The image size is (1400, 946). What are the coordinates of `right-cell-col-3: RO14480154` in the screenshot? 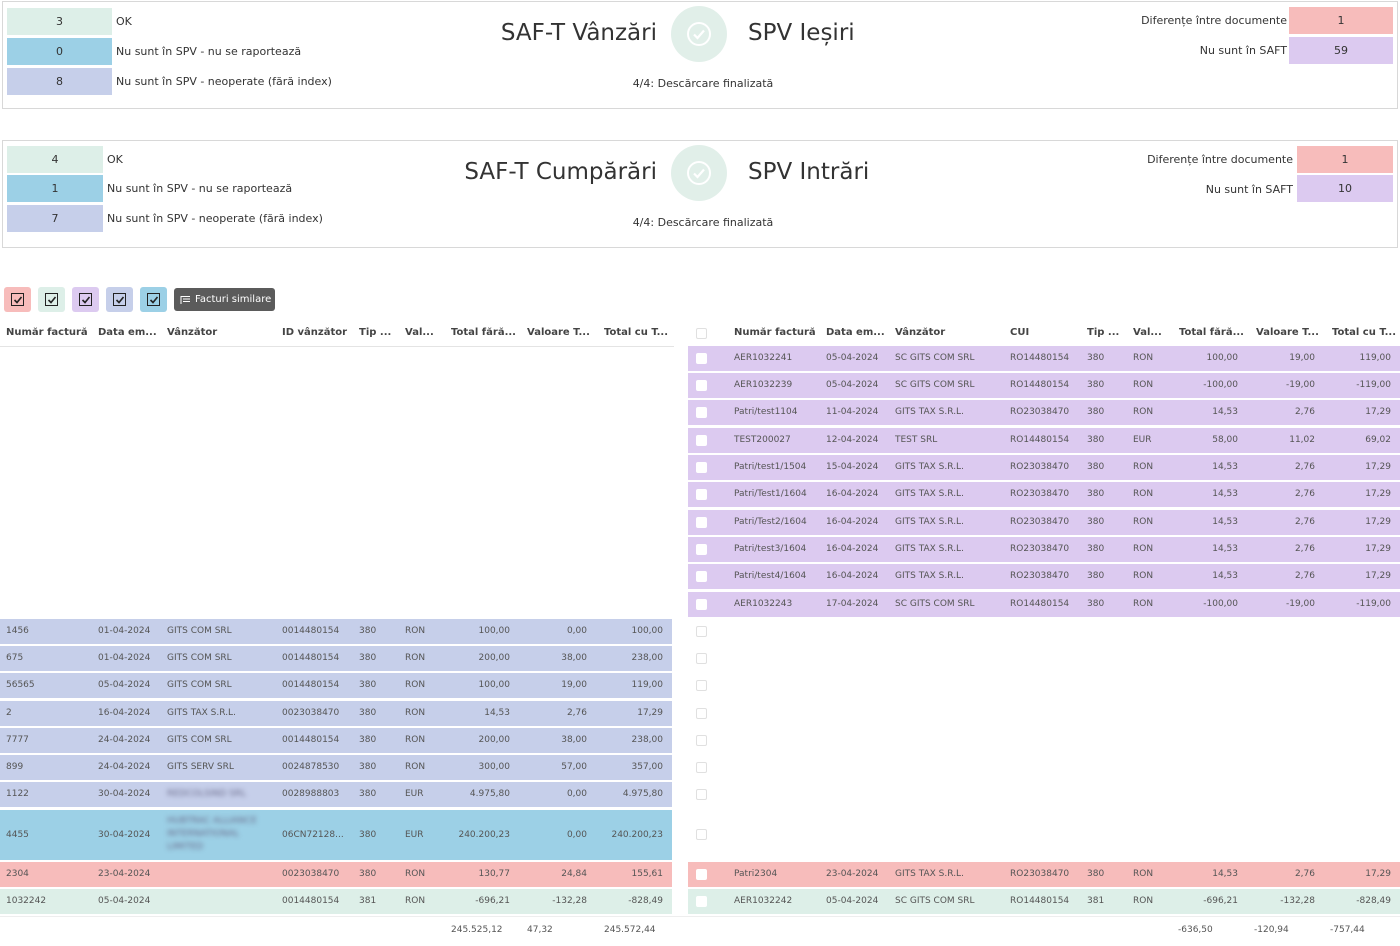 It's located at (1040, 358).